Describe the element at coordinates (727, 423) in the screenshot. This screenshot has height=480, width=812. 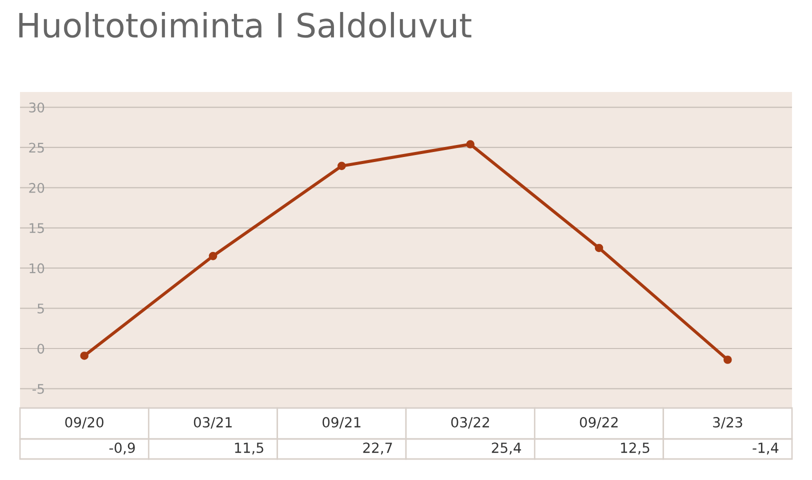
I see `x-tick-label: 3/23` at that location.